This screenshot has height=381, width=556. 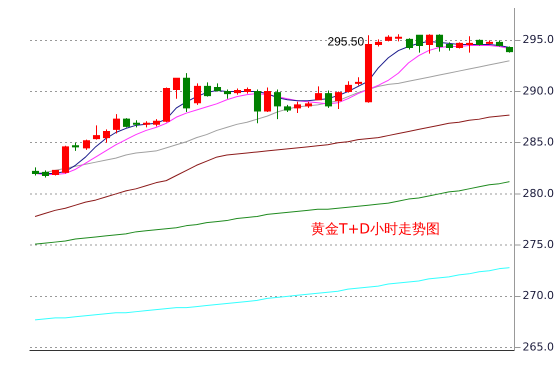 What do you see at coordinates (538, 347) in the screenshot?
I see `y-tick-label: 265.0` at bounding box center [538, 347].